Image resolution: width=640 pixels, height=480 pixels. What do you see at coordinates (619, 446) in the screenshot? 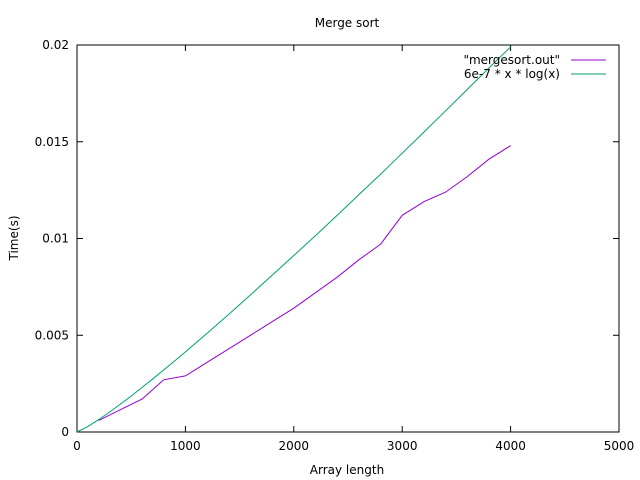
I see `x-tick-label: 5000` at bounding box center [619, 446].